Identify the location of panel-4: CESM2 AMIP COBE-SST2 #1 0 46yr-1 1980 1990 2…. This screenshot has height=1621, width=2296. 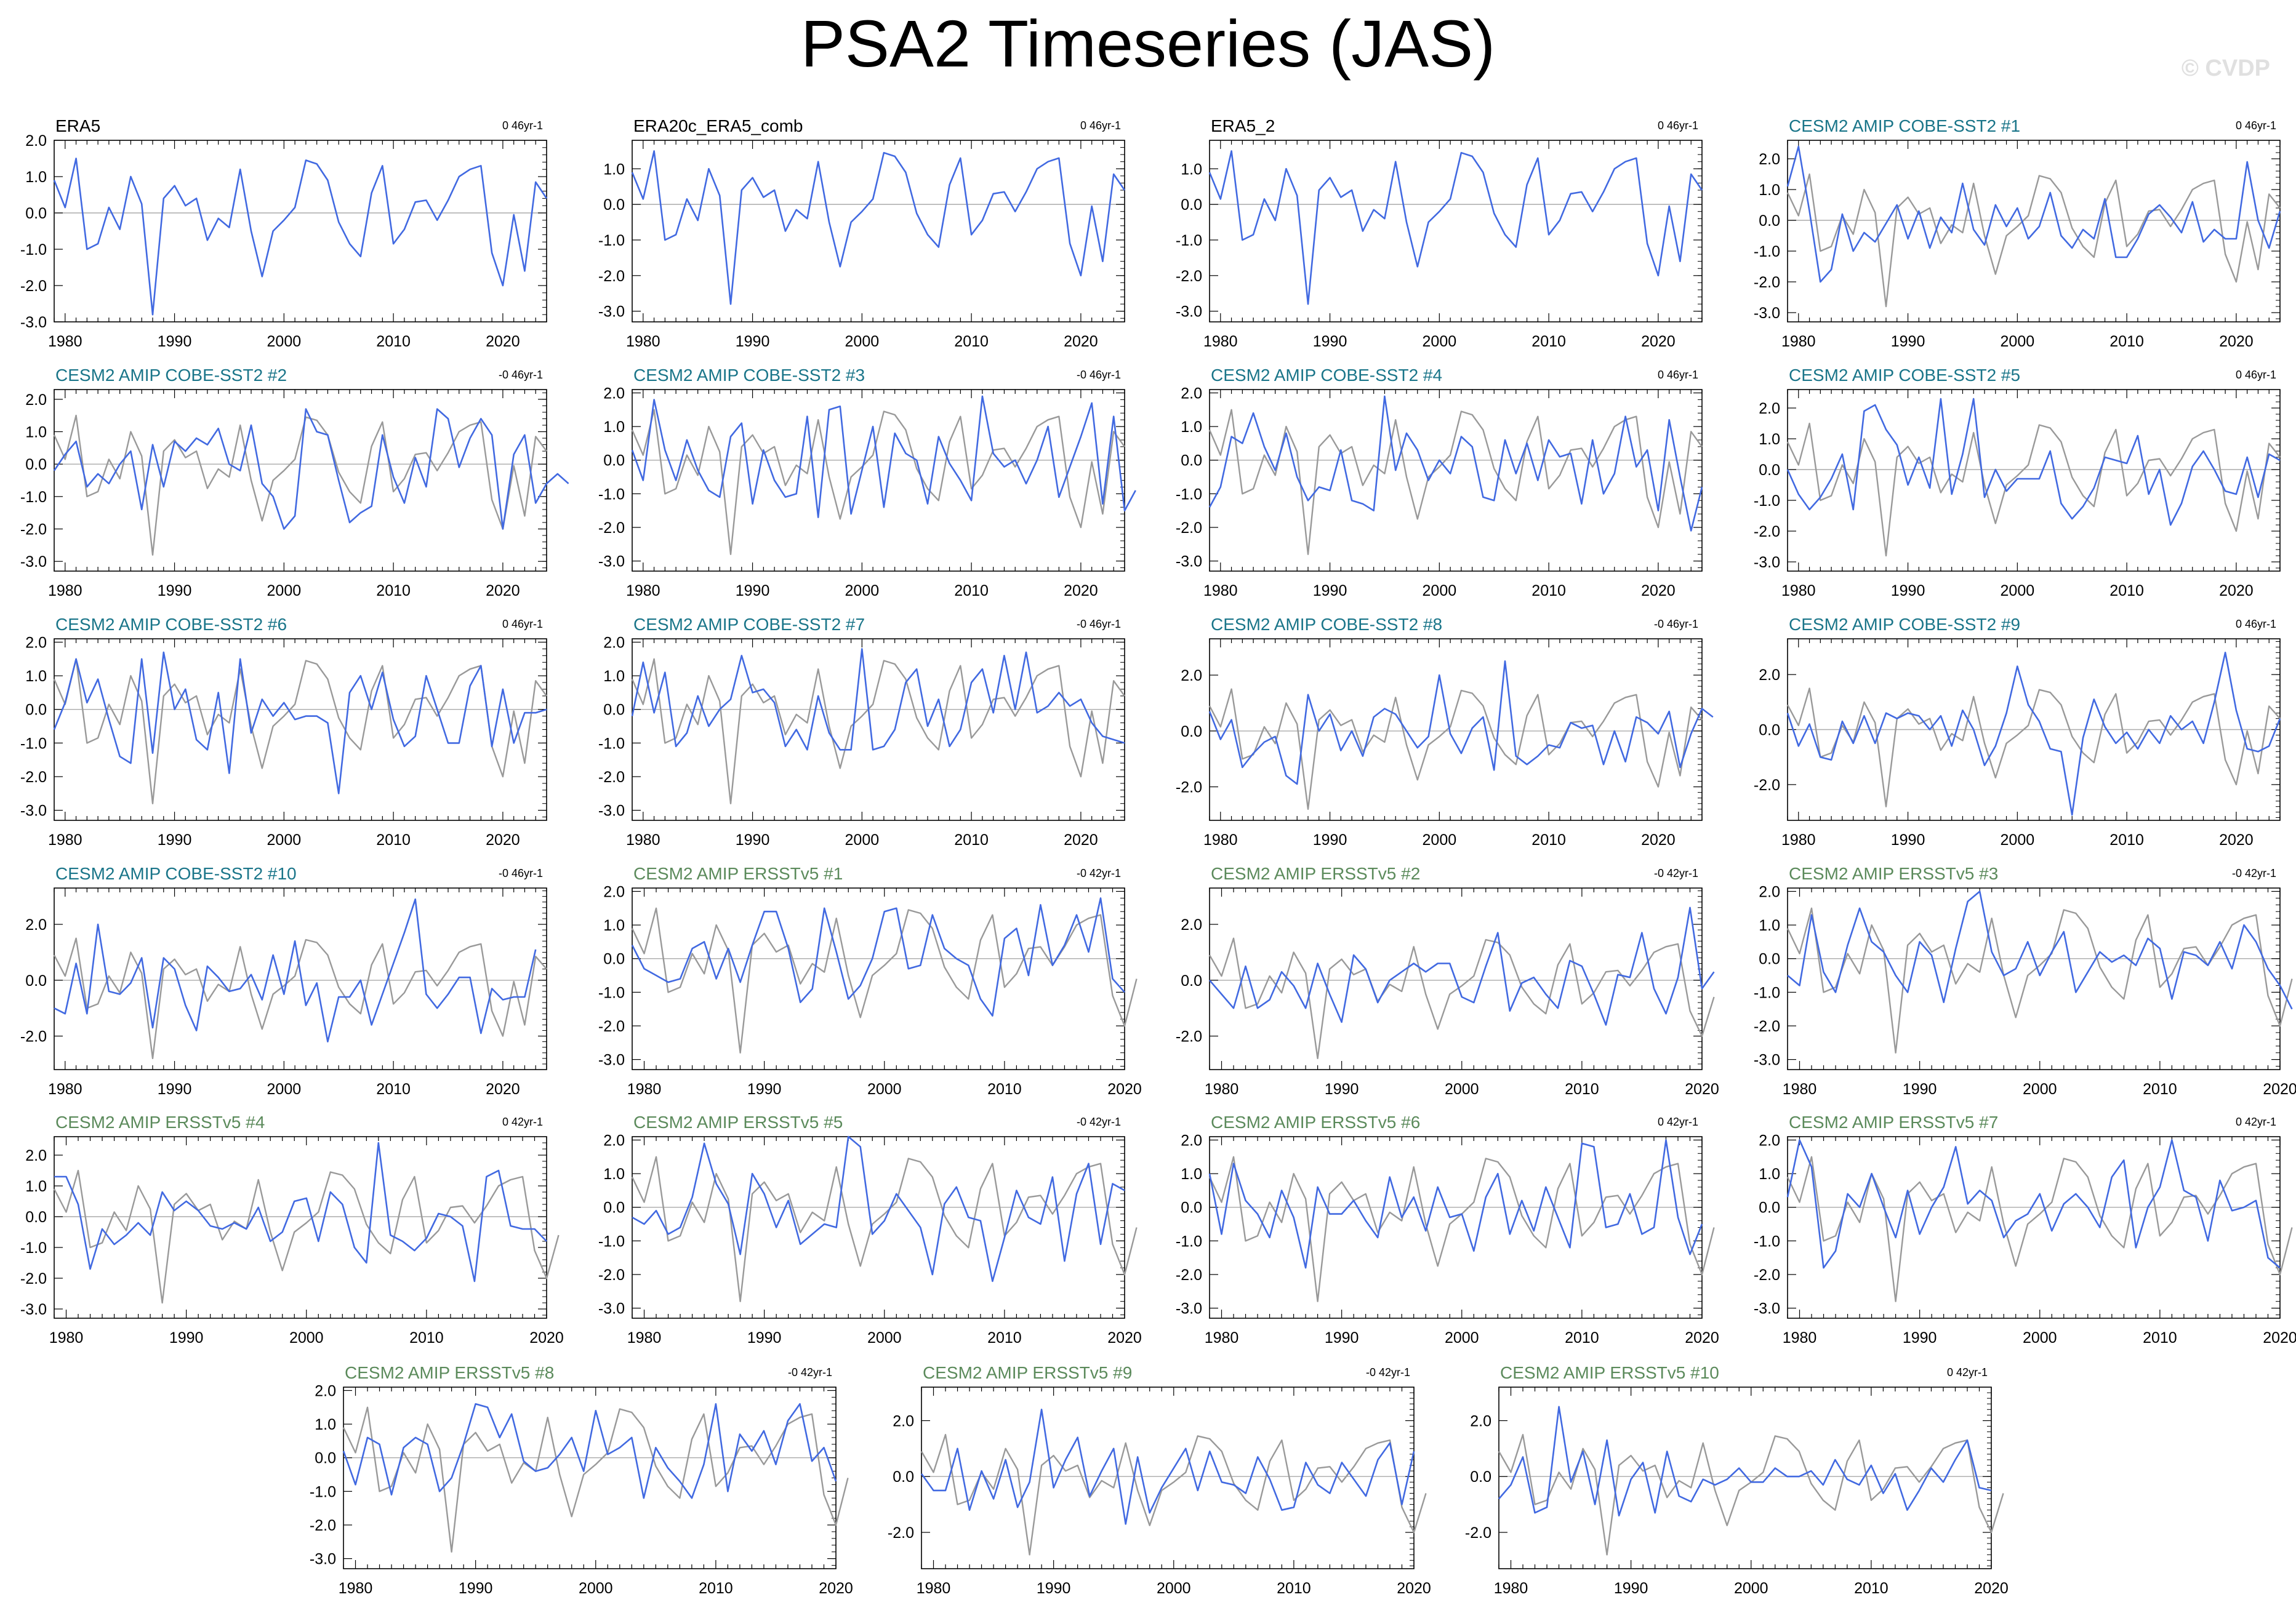
(2017, 233).